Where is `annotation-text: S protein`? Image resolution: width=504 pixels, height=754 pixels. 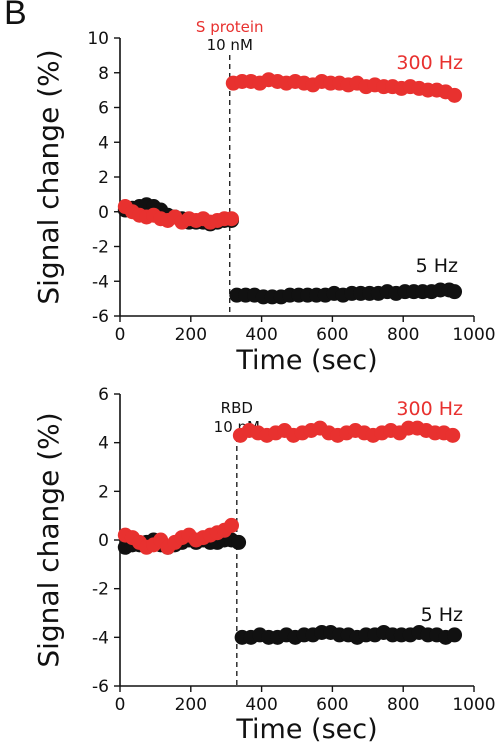
annotation-text: S protein is located at coordinates (230, 27).